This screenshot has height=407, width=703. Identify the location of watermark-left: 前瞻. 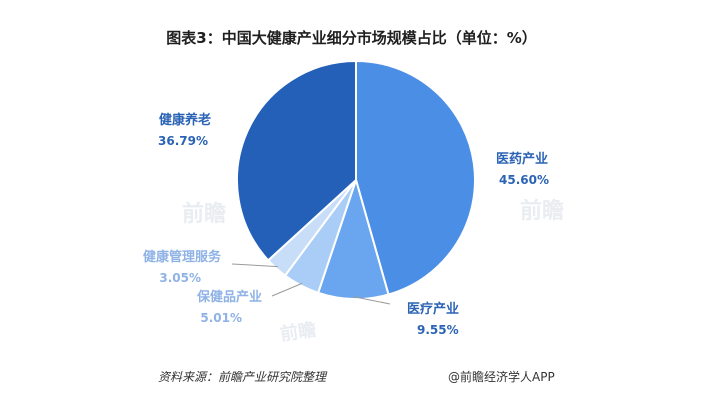
(204, 214).